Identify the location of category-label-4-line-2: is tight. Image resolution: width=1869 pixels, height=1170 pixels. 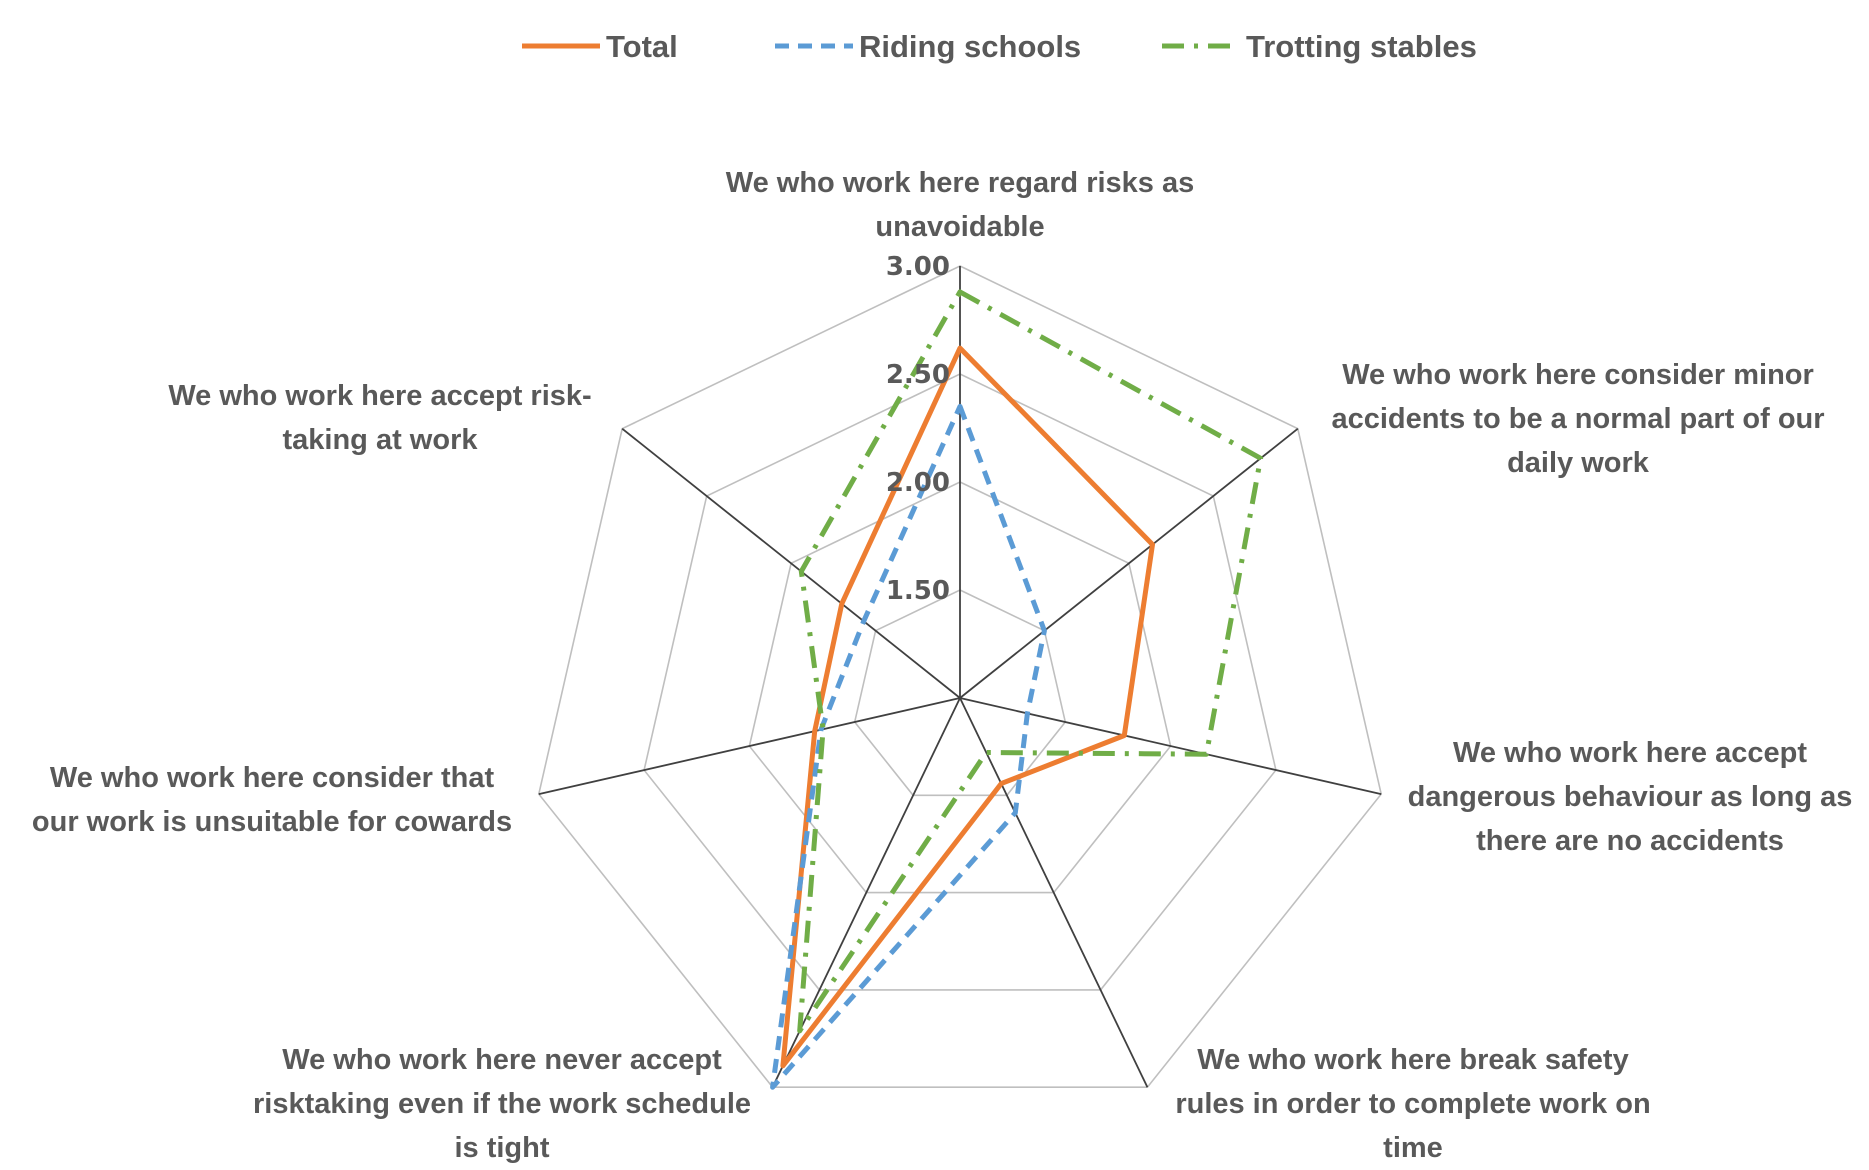
(501, 1148).